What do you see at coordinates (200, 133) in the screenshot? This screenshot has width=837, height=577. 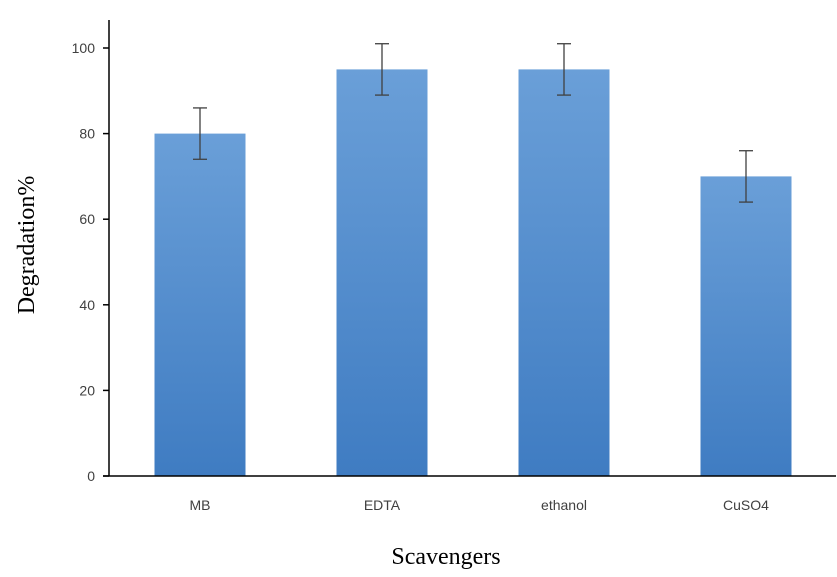 I see `error-bar-mb` at bounding box center [200, 133].